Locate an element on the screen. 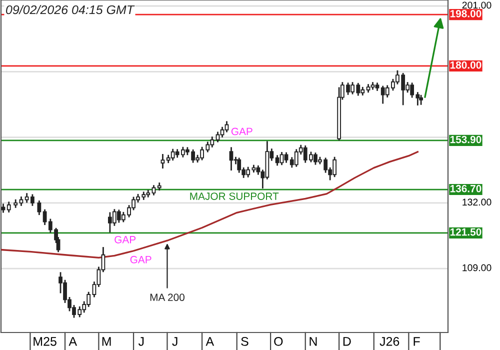  ref-line-label: 180.00 is located at coordinates (466, 65).